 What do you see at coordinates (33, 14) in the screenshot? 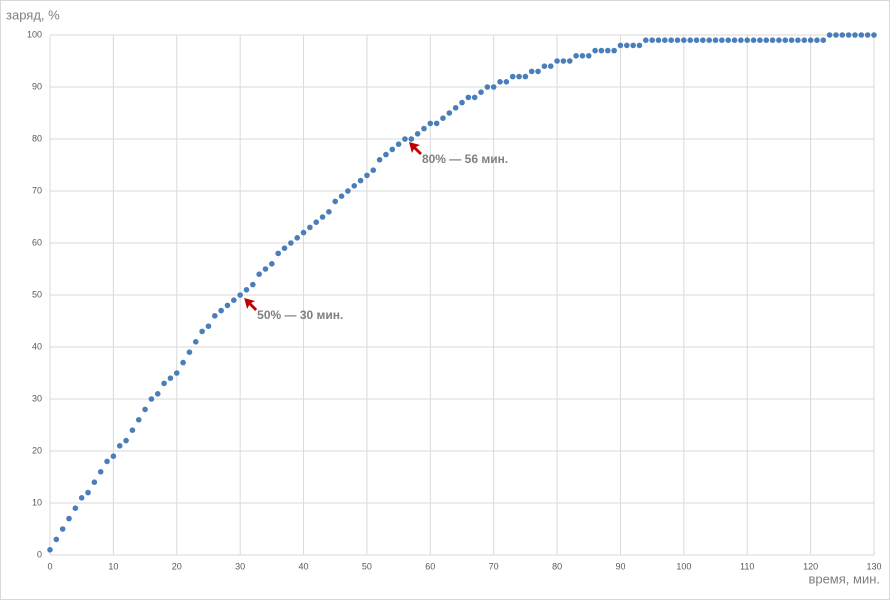
I see `y-axis-title: заряд, %` at bounding box center [33, 14].